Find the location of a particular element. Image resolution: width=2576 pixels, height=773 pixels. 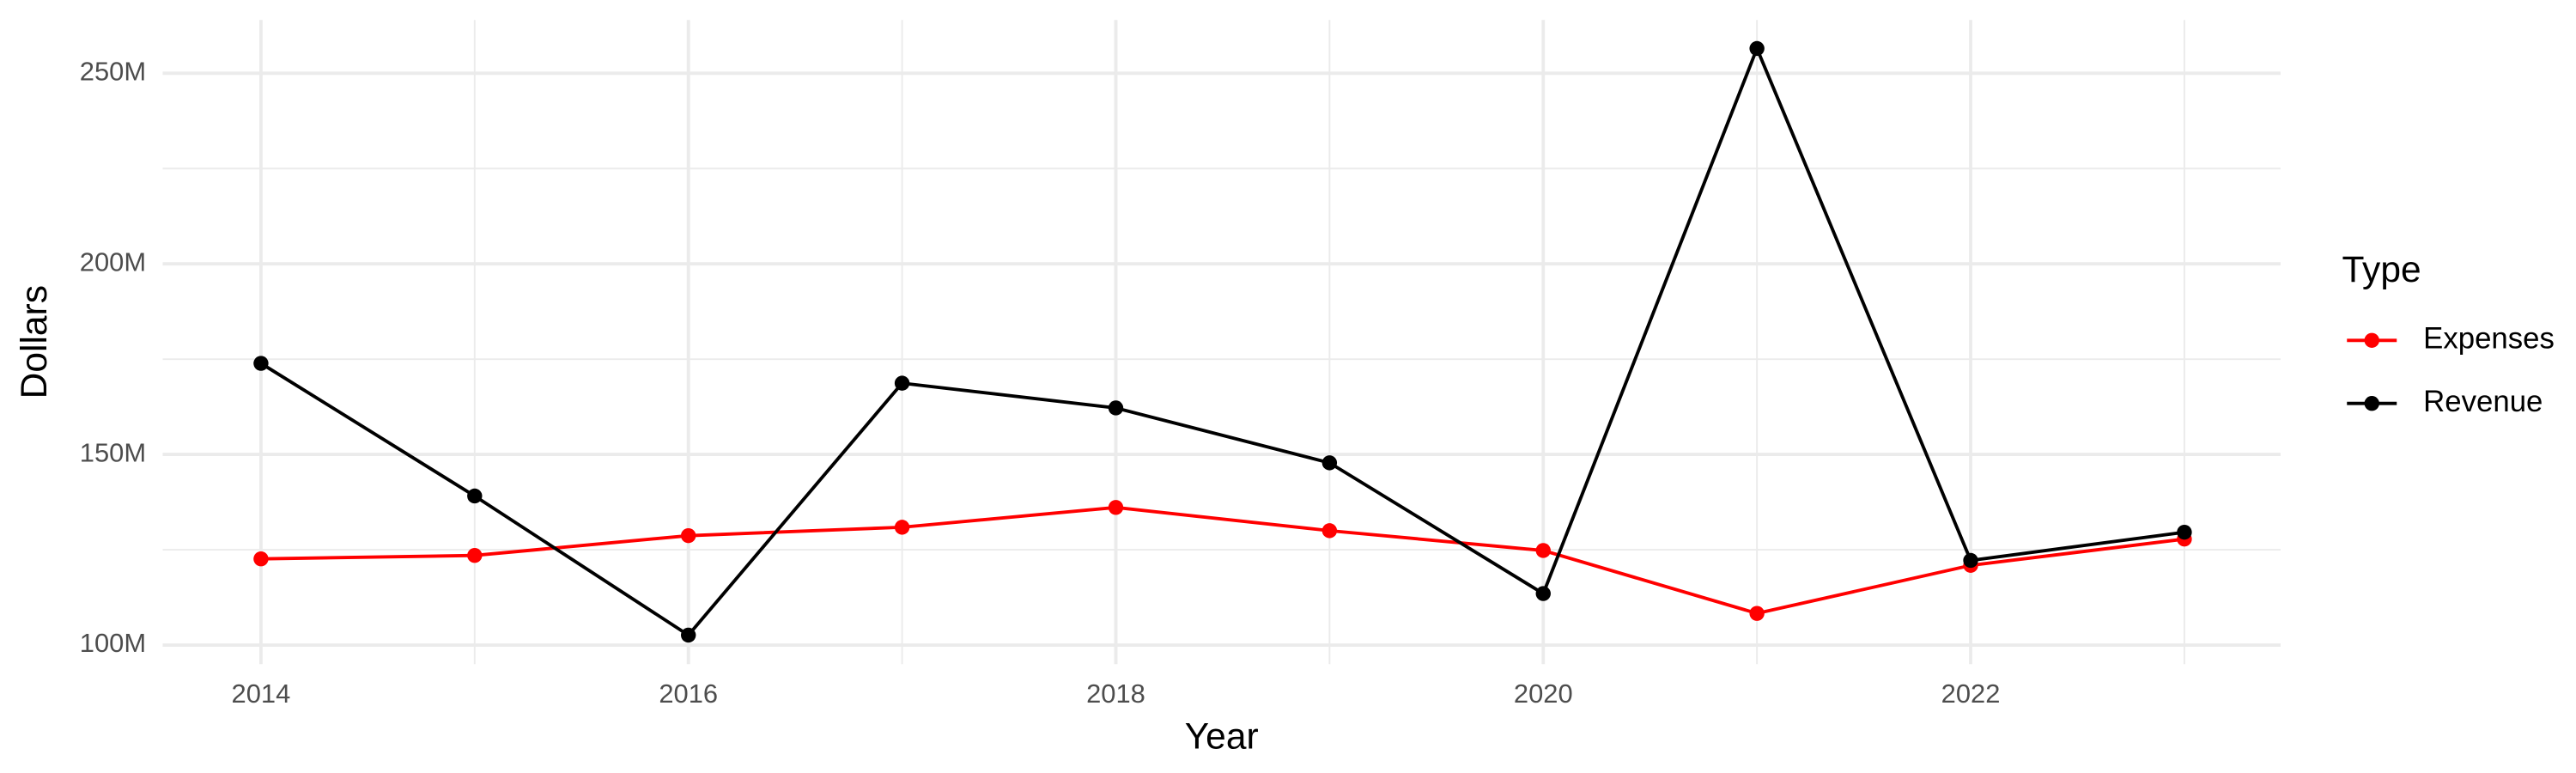

y-tick-label: 150M is located at coordinates (113, 452).